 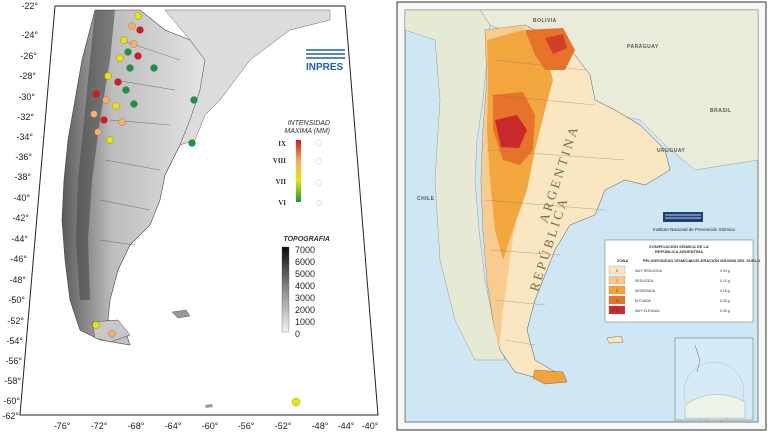 I want to click on lat-tick: -30°, so click(x=26, y=97).